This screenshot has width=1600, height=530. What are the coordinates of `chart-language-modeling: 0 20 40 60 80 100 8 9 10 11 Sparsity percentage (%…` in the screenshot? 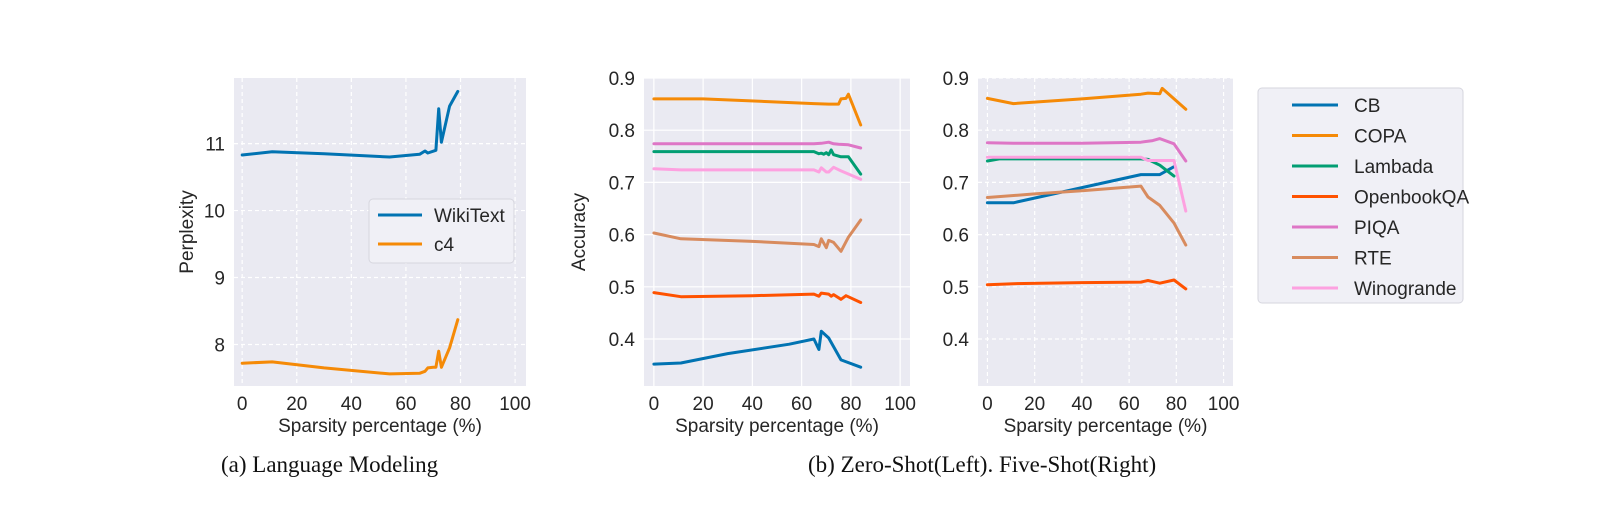 It's located at (354, 257).